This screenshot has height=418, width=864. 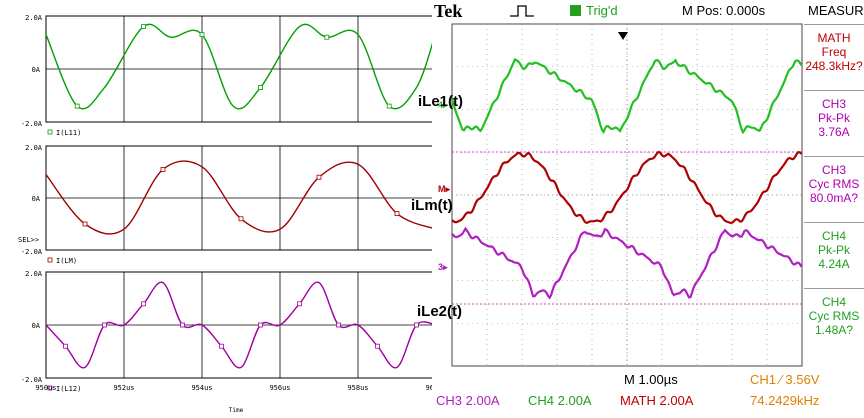 What do you see at coordinates (834, 66) in the screenshot?
I see `measure-value: 248.3kHz?` at bounding box center [834, 66].